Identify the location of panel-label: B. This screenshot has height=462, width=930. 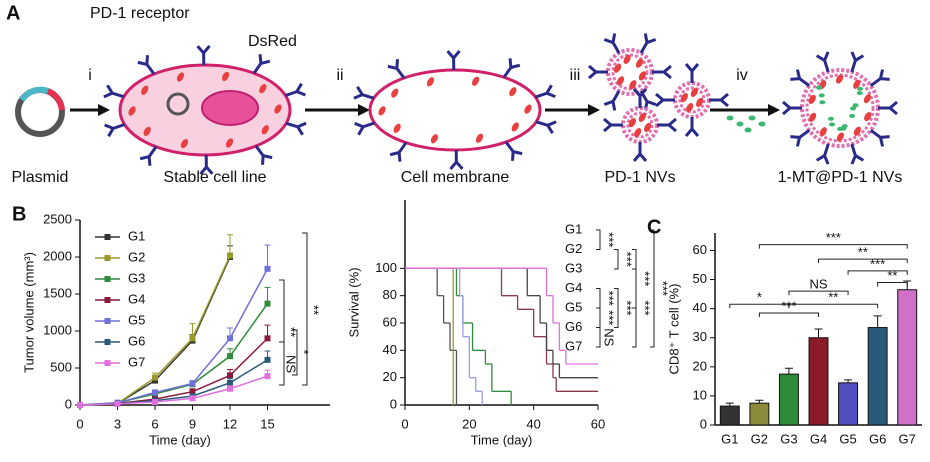
(19, 214).